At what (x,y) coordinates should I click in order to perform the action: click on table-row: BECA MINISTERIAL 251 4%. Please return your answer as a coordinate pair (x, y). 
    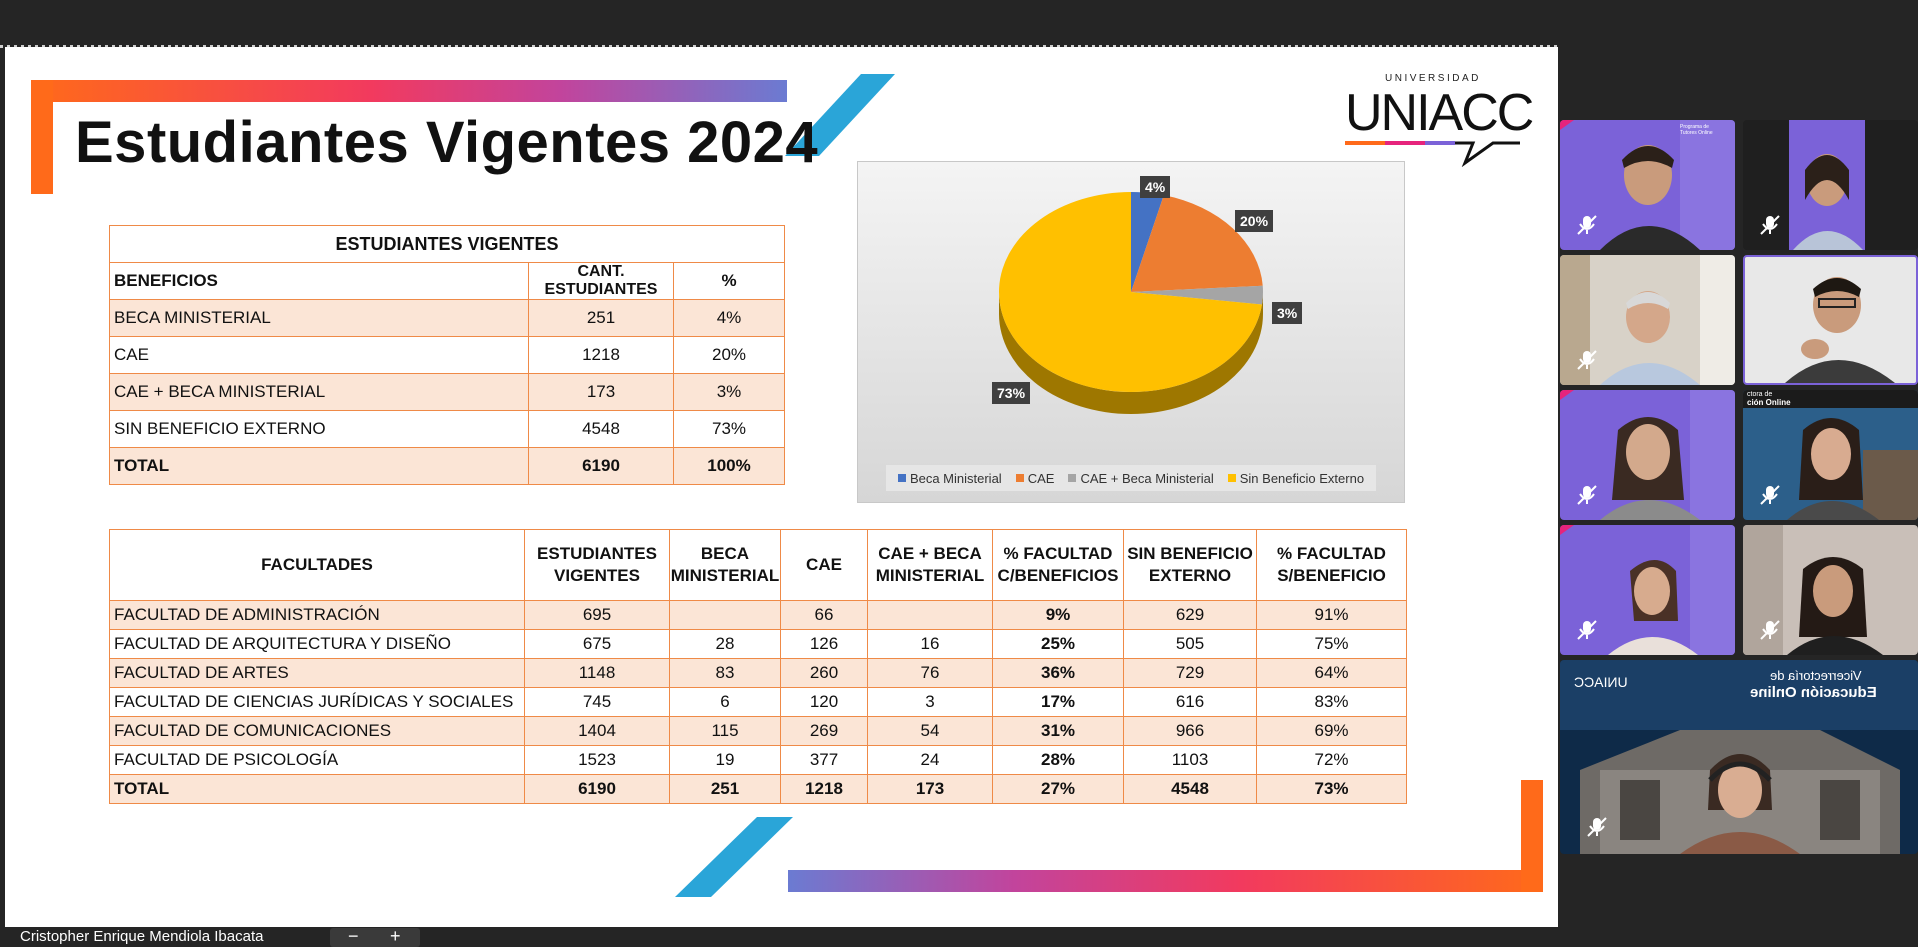
    Looking at the image, I should click on (447, 318).